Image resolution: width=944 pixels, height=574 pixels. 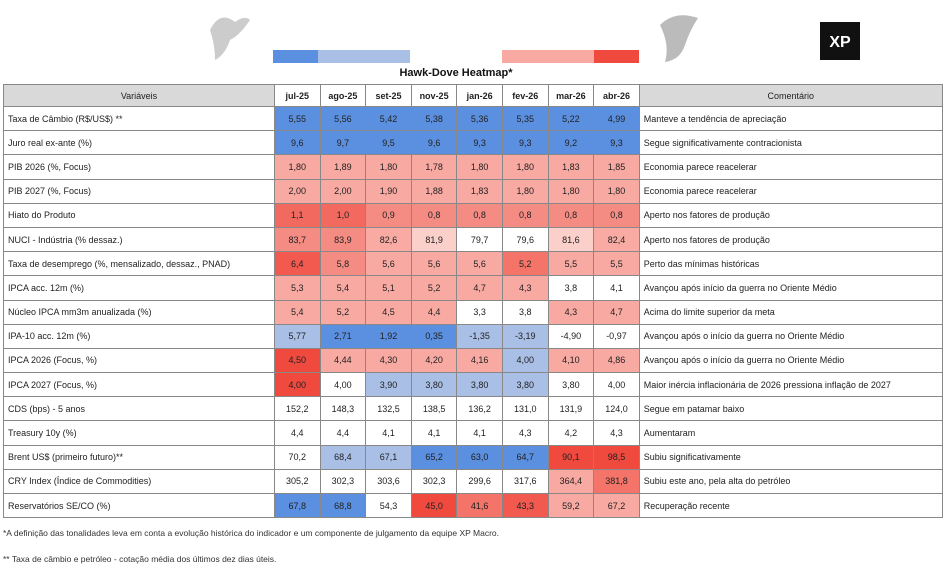 I want to click on row-comment: Manteve a tendência de apreciação, so click(x=790, y=118).